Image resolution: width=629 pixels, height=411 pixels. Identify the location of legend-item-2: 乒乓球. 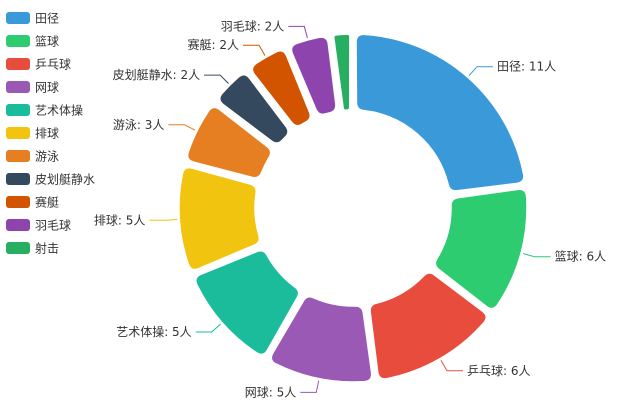
(38, 65).